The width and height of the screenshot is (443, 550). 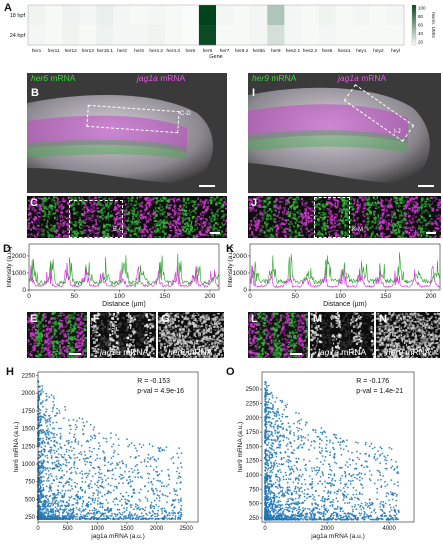 What do you see at coordinates (254, 93) in the screenshot?
I see `panel-label-I: I` at bounding box center [254, 93].